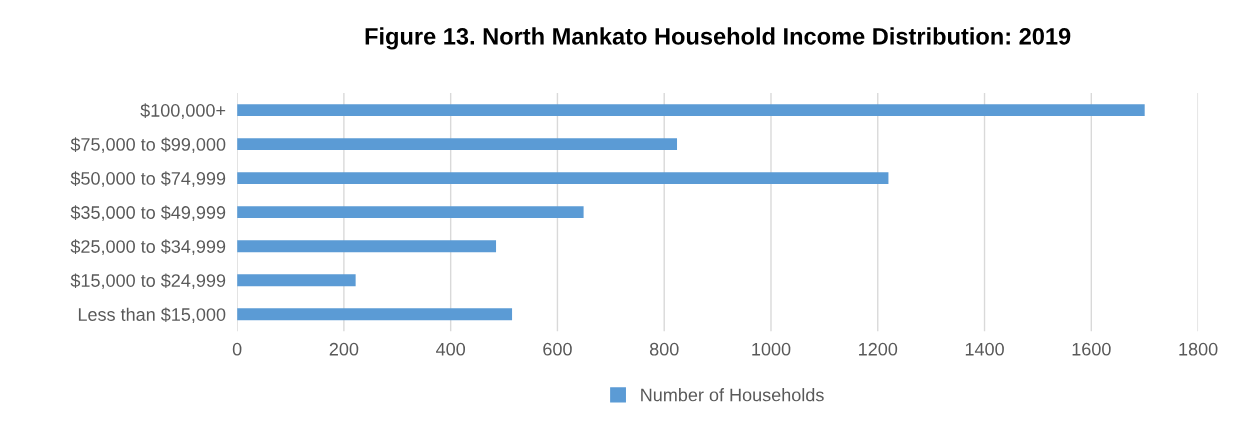  I want to click on x-tick-label: 1000, so click(771, 349).